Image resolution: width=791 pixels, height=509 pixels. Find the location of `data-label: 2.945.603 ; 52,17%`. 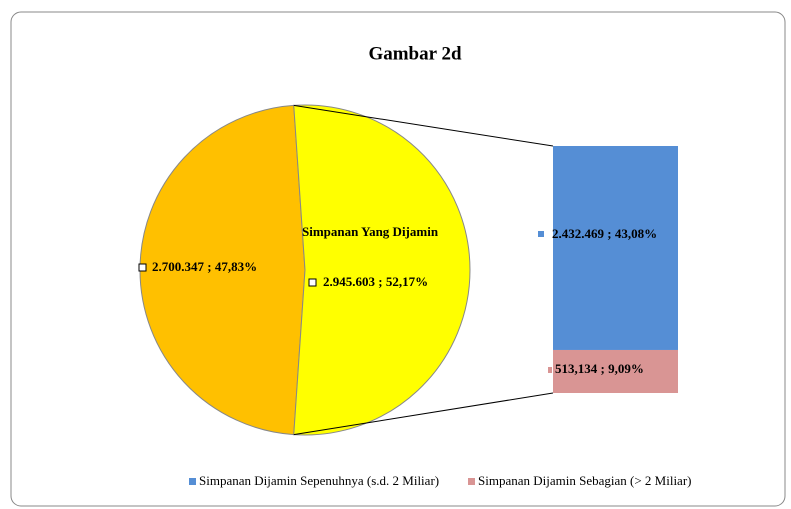

data-label: 2.945.603 ; 52,17% is located at coordinates (375, 281).